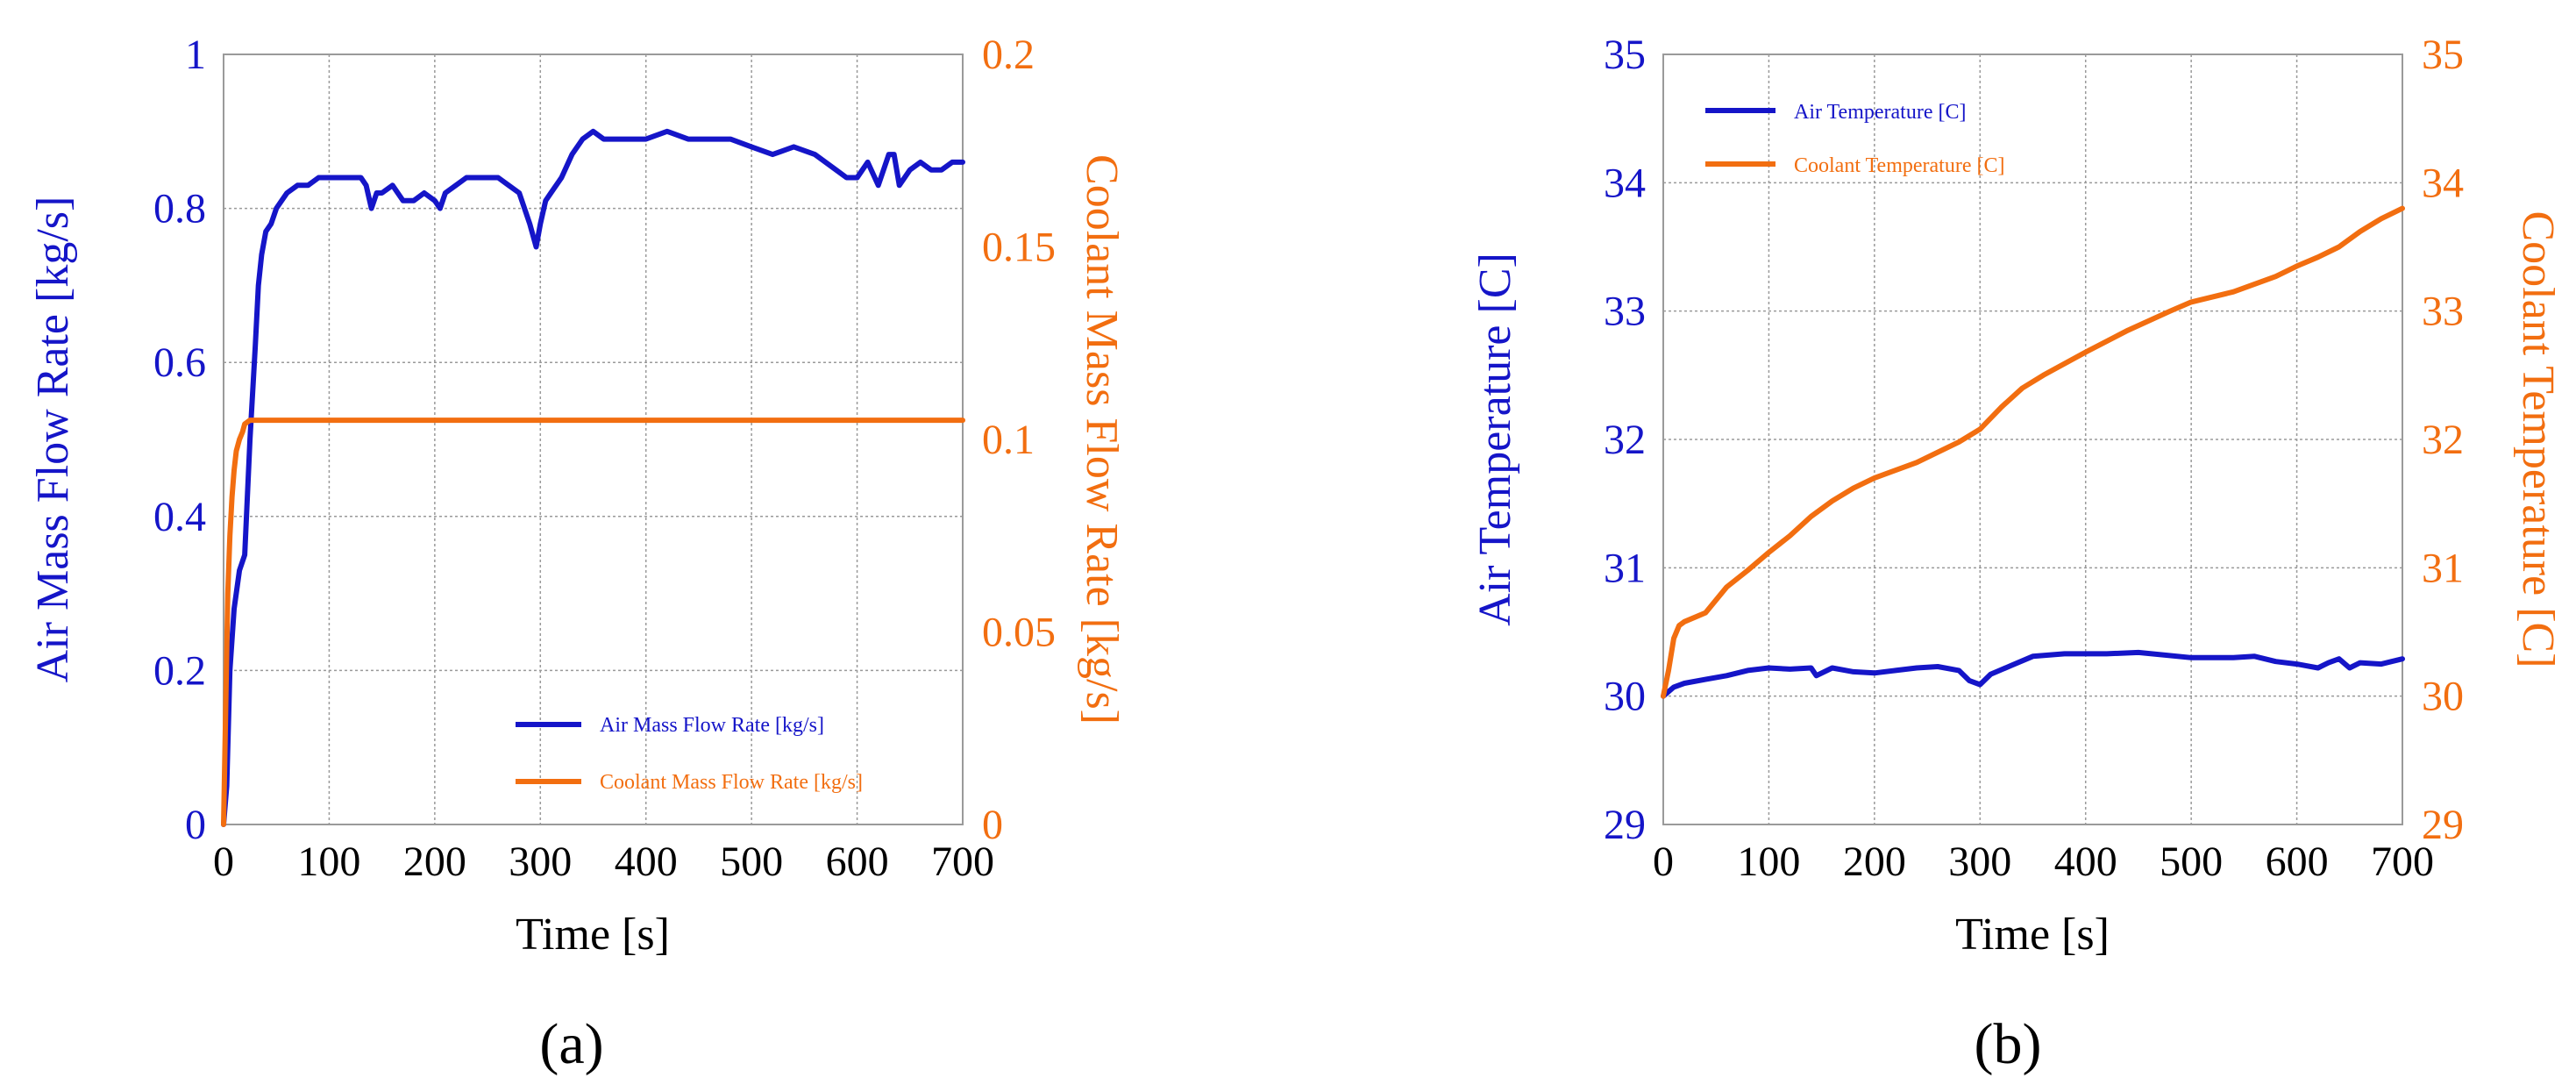  What do you see at coordinates (593, 935) in the screenshot?
I see `chart-a-x-axis-label: Time [s]` at bounding box center [593, 935].